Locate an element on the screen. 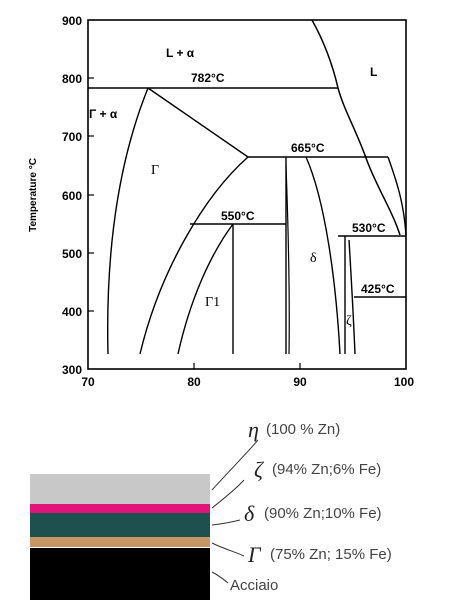 Image resolution: width=451 pixels, height=604 pixels. region-label-gamma1: Γ1 is located at coordinates (212, 302).